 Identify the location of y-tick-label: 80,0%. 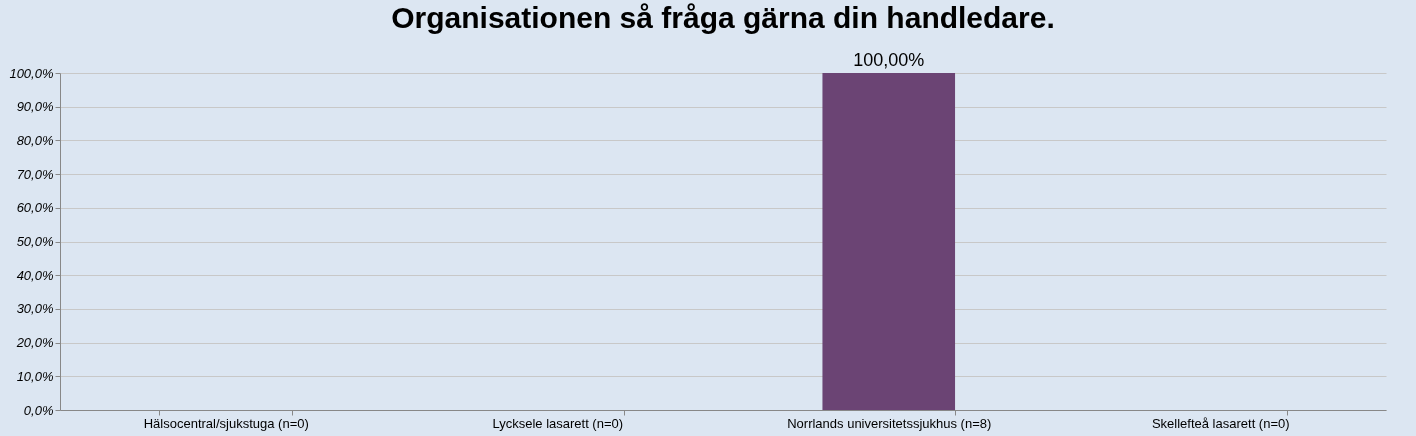
(35, 140).